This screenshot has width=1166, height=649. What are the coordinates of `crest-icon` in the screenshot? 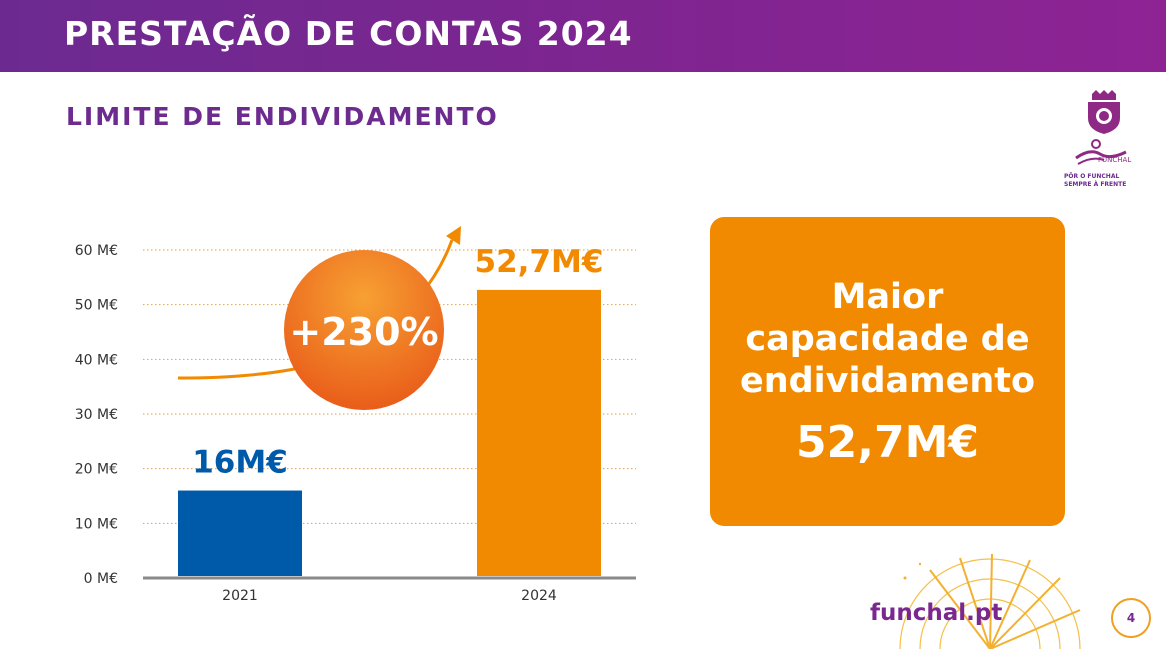 It's located at (1104, 112).